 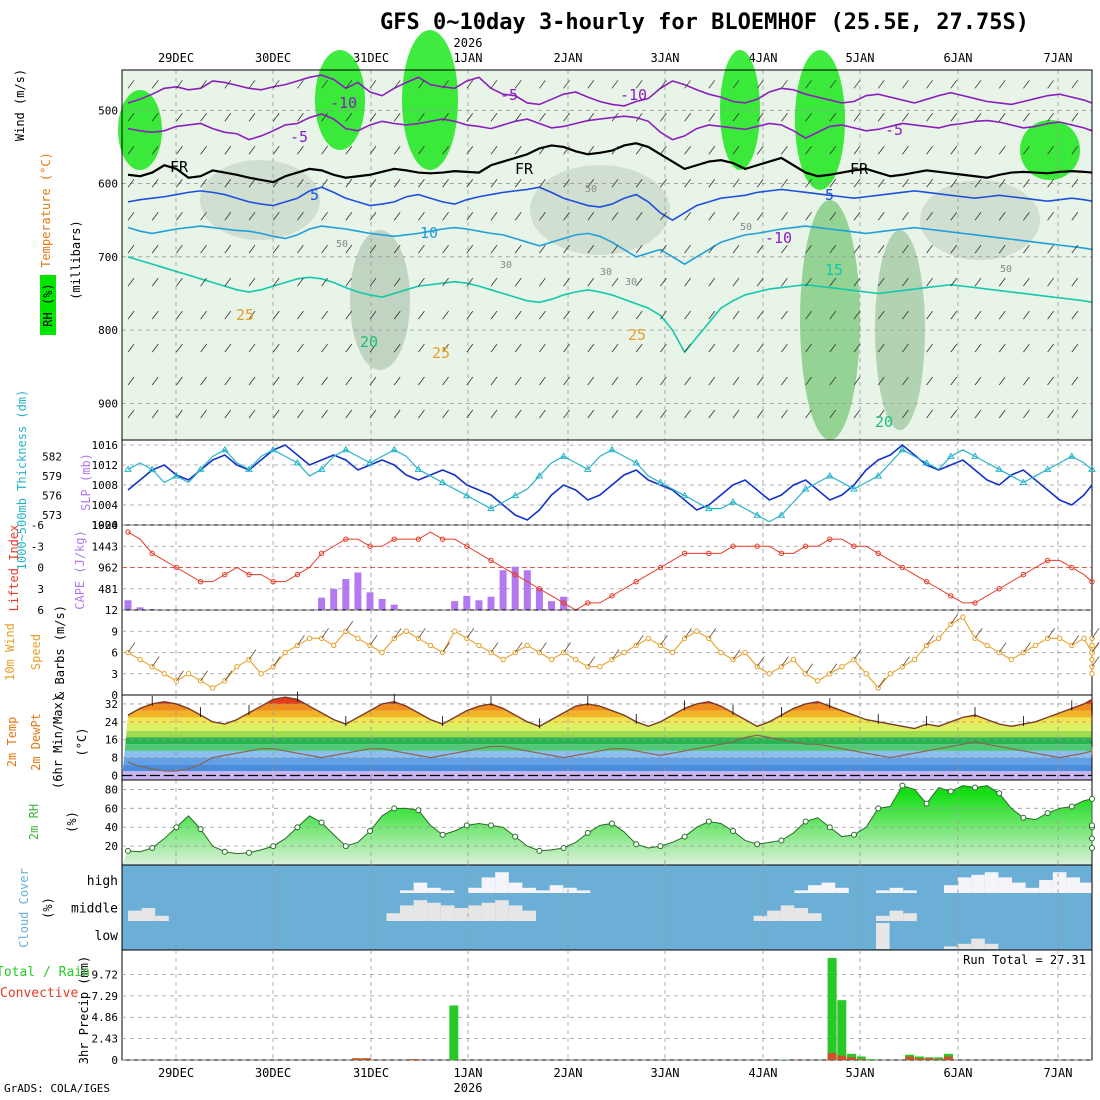 I want to click on temp-line, so click(x=610, y=713).